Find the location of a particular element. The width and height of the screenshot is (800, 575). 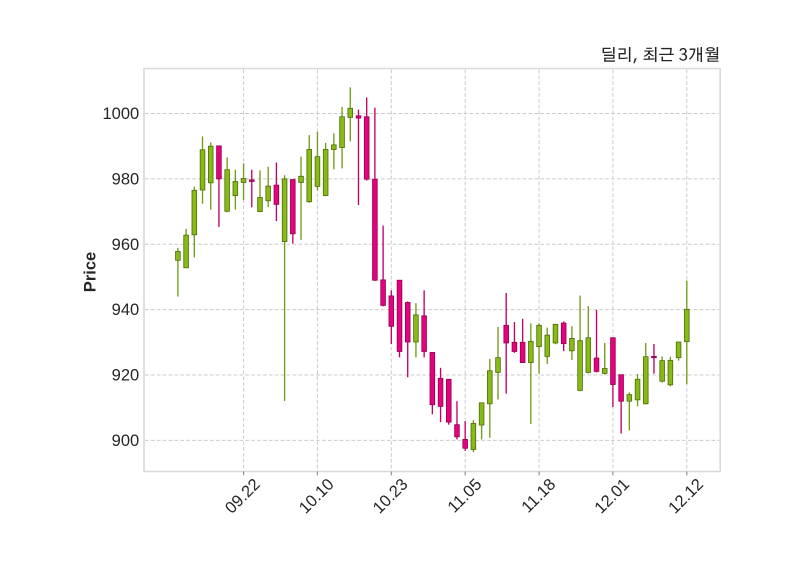

svg-text: 900 is located at coordinates (126, 441).